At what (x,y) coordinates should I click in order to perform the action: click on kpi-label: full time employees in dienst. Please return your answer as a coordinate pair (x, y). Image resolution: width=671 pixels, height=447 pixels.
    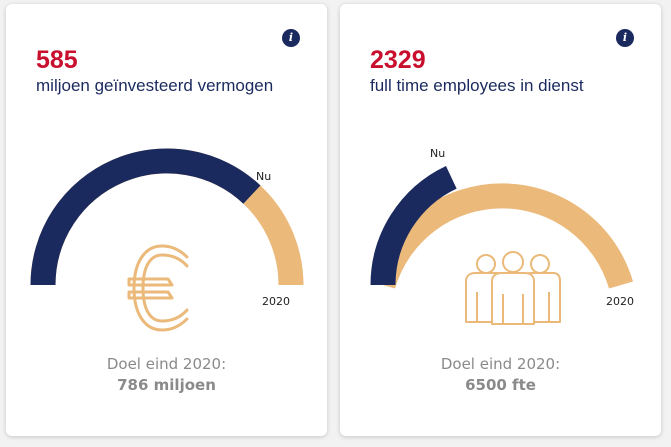
    Looking at the image, I should click on (477, 85).